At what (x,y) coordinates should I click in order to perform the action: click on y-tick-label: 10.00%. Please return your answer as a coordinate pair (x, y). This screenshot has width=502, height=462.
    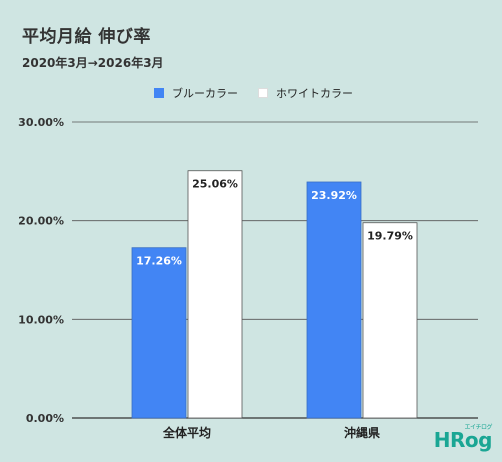
    Looking at the image, I should click on (41, 319).